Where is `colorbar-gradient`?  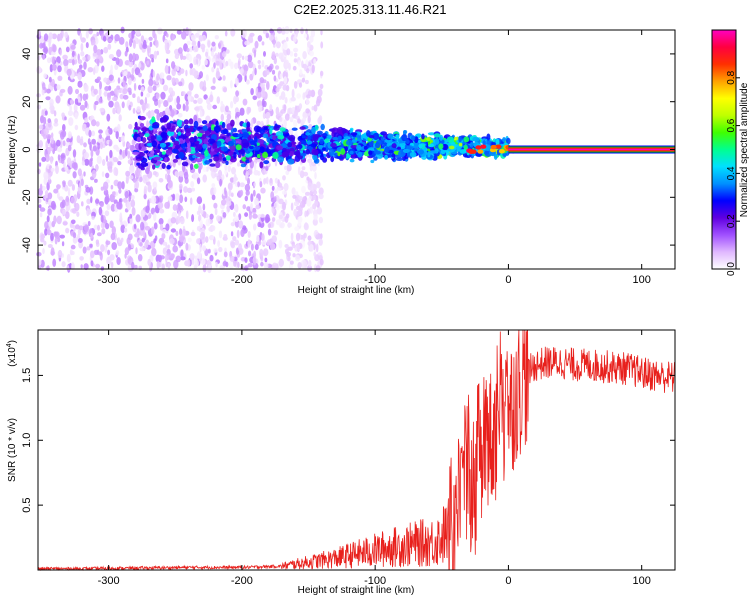
colorbar-gradient is located at coordinates (724, 149).